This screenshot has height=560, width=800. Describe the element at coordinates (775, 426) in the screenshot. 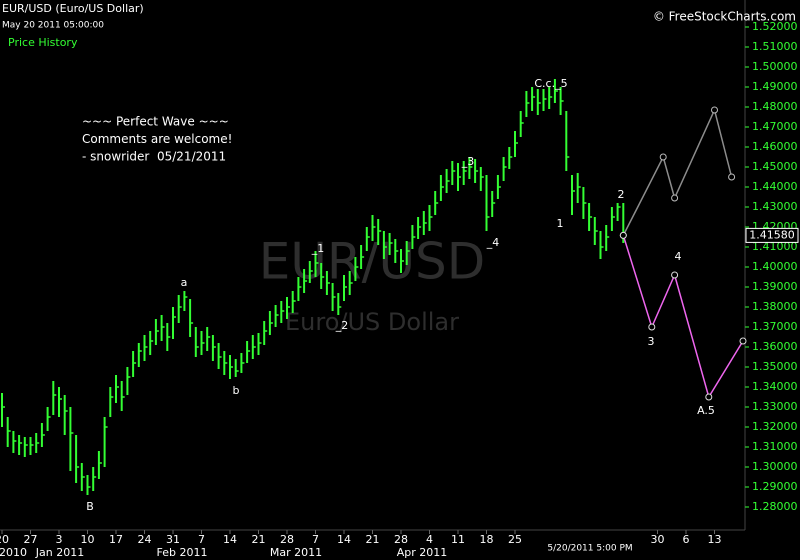

I see `y-tick-label: 1.32000` at that location.